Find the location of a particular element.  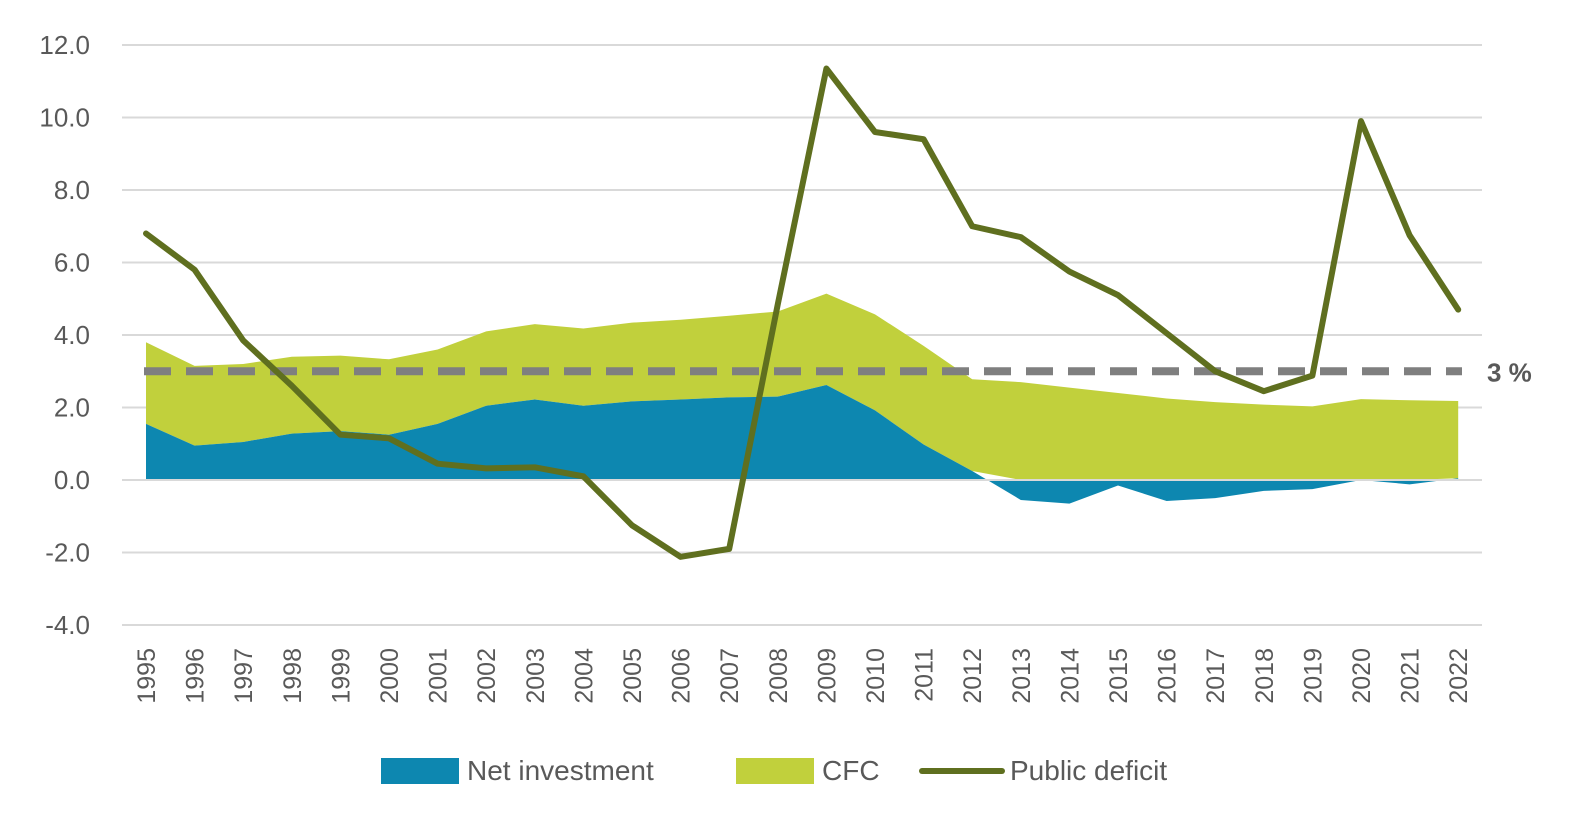

legend-label-cfc: CFC is located at coordinates (851, 770).